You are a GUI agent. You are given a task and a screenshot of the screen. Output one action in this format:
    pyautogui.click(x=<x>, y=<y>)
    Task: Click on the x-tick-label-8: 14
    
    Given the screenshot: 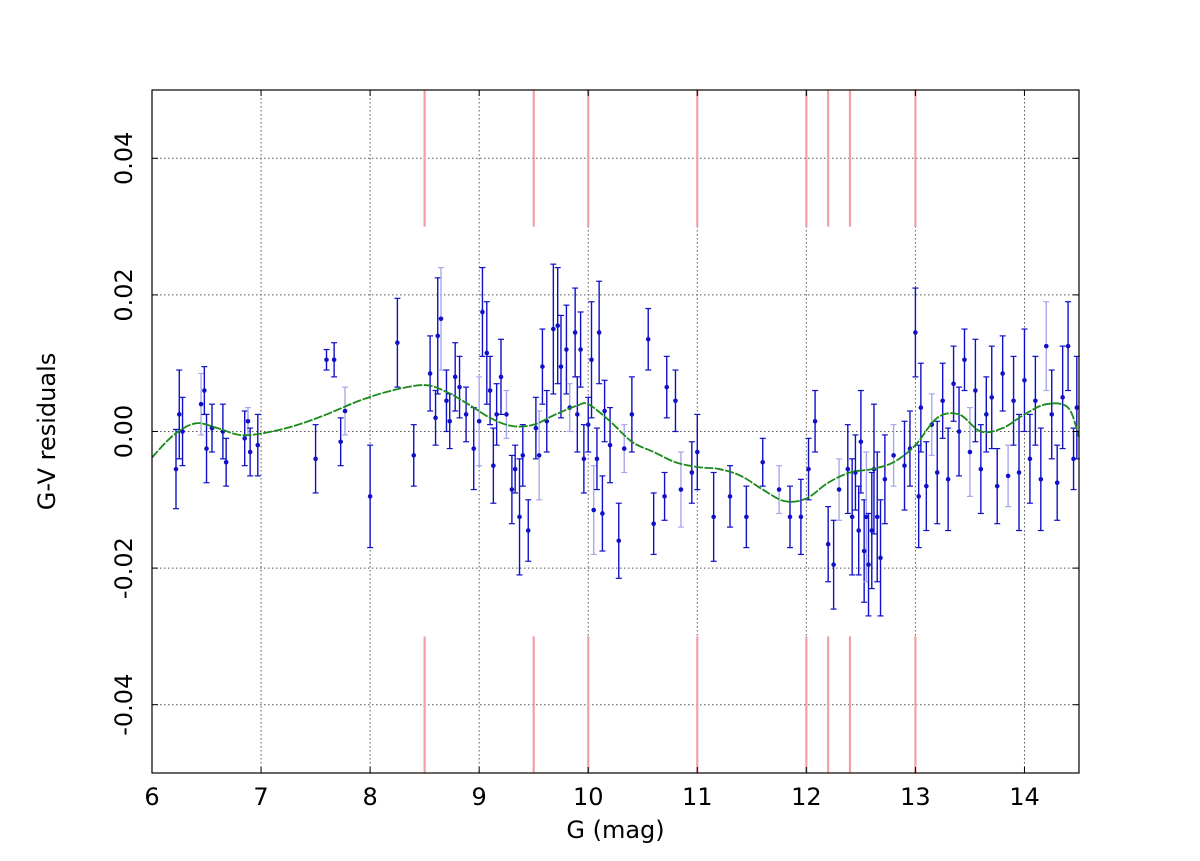 What is the action you would take?
    pyautogui.click(x=1024, y=797)
    